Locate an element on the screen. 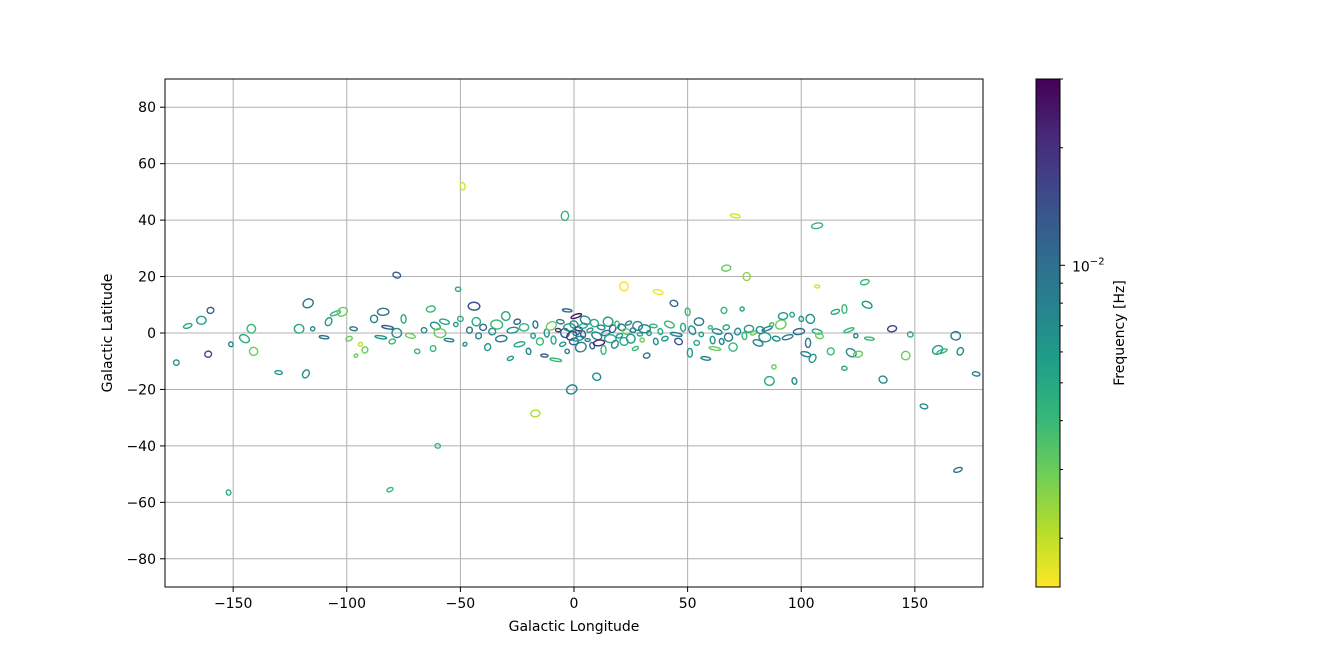  y-axis-ticks: −80 −60 −40 −20 0 20 40 60 80 is located at coordinates (145, 334).